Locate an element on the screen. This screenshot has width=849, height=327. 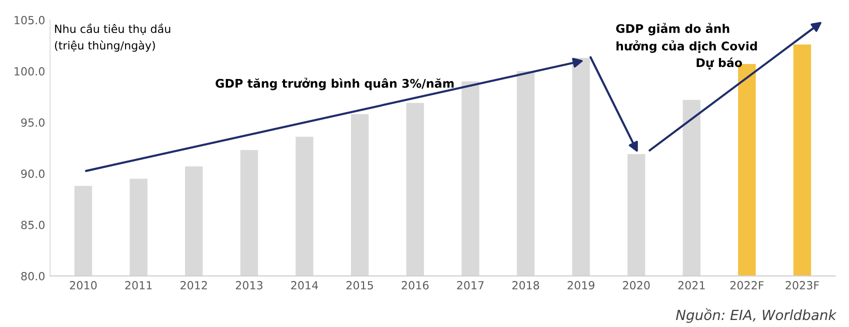
text: Nguồn: EIA, Worldbank is located at coordinates (756, 315).